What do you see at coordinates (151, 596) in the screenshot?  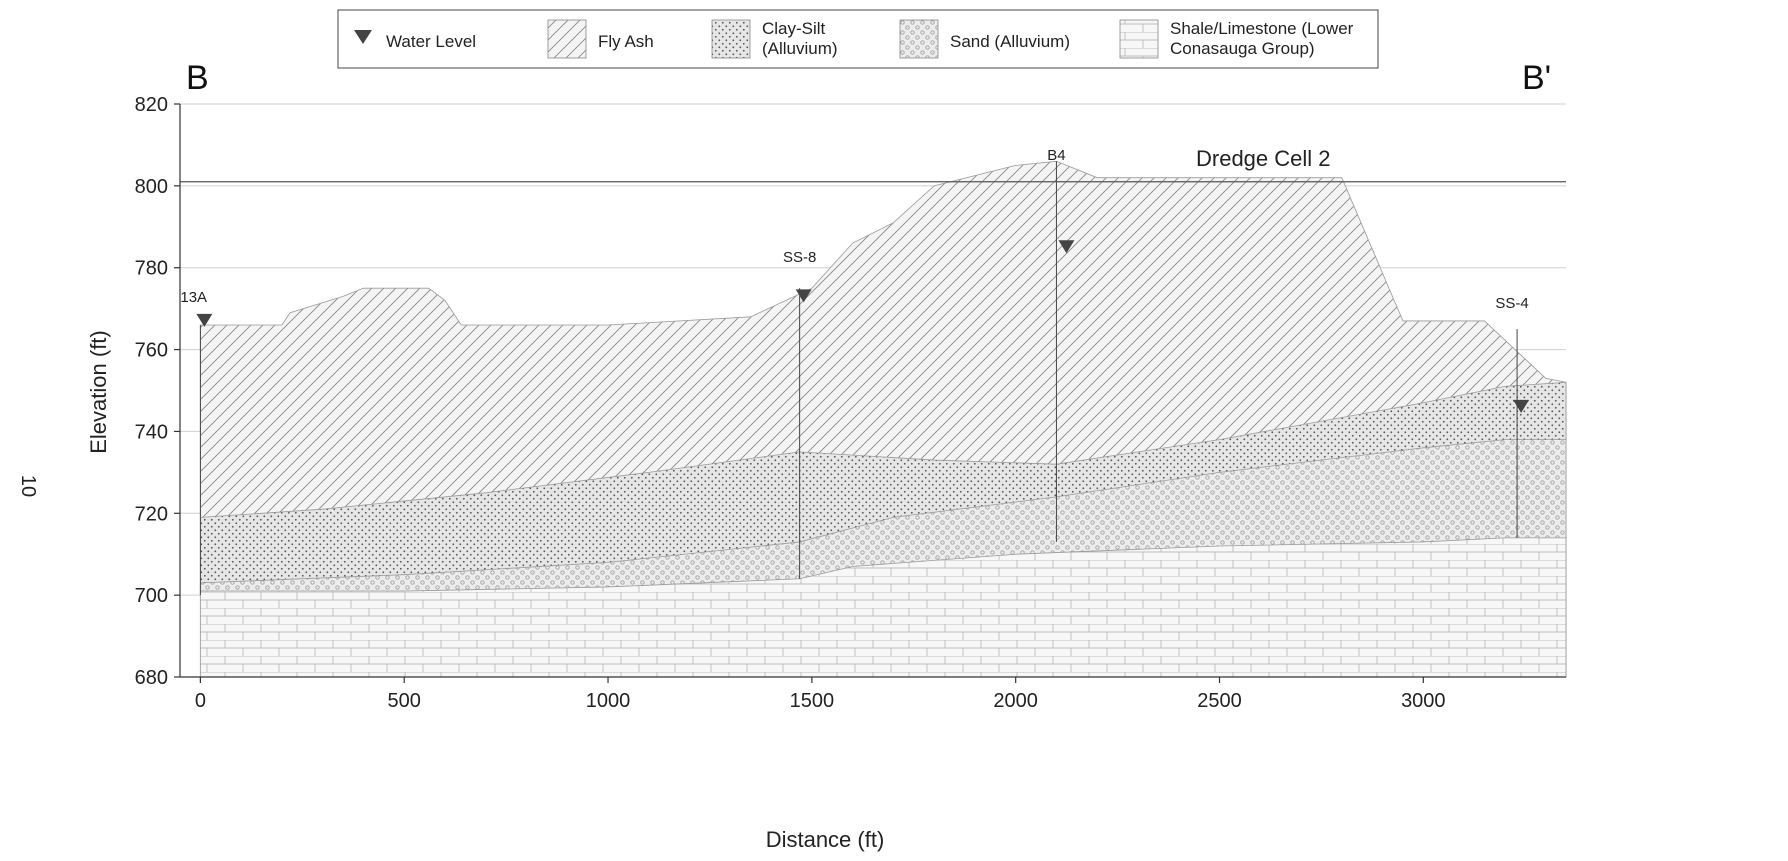 I see `y-tick-label: 700` at bounding box center [151, 596].